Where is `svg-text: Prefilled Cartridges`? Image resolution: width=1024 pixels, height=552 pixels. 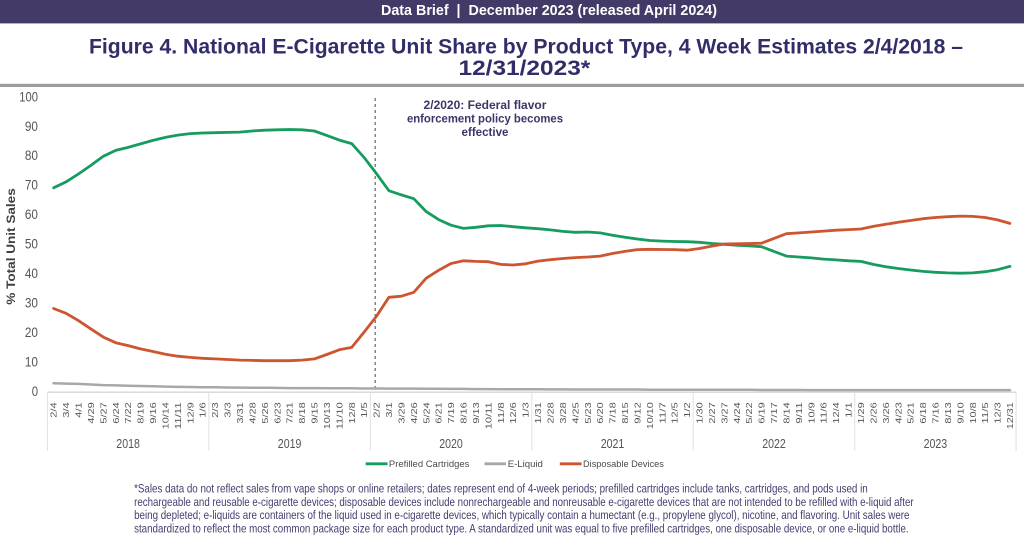 svg-text: Prefilled Cartridges is located at coordinates (429, 464).